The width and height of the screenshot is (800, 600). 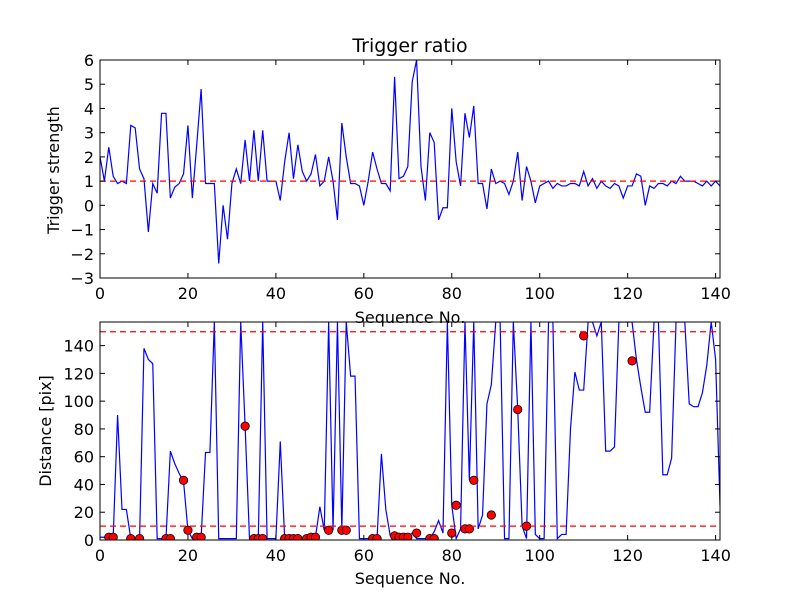 I want to click on top-x-axis-label: Sequence No., so click(x=410, y=317).